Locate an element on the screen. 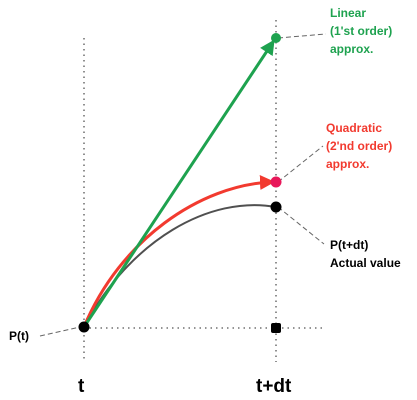 The image size is (417, 400). baseline-end-point is located at coordinates (276, 328).